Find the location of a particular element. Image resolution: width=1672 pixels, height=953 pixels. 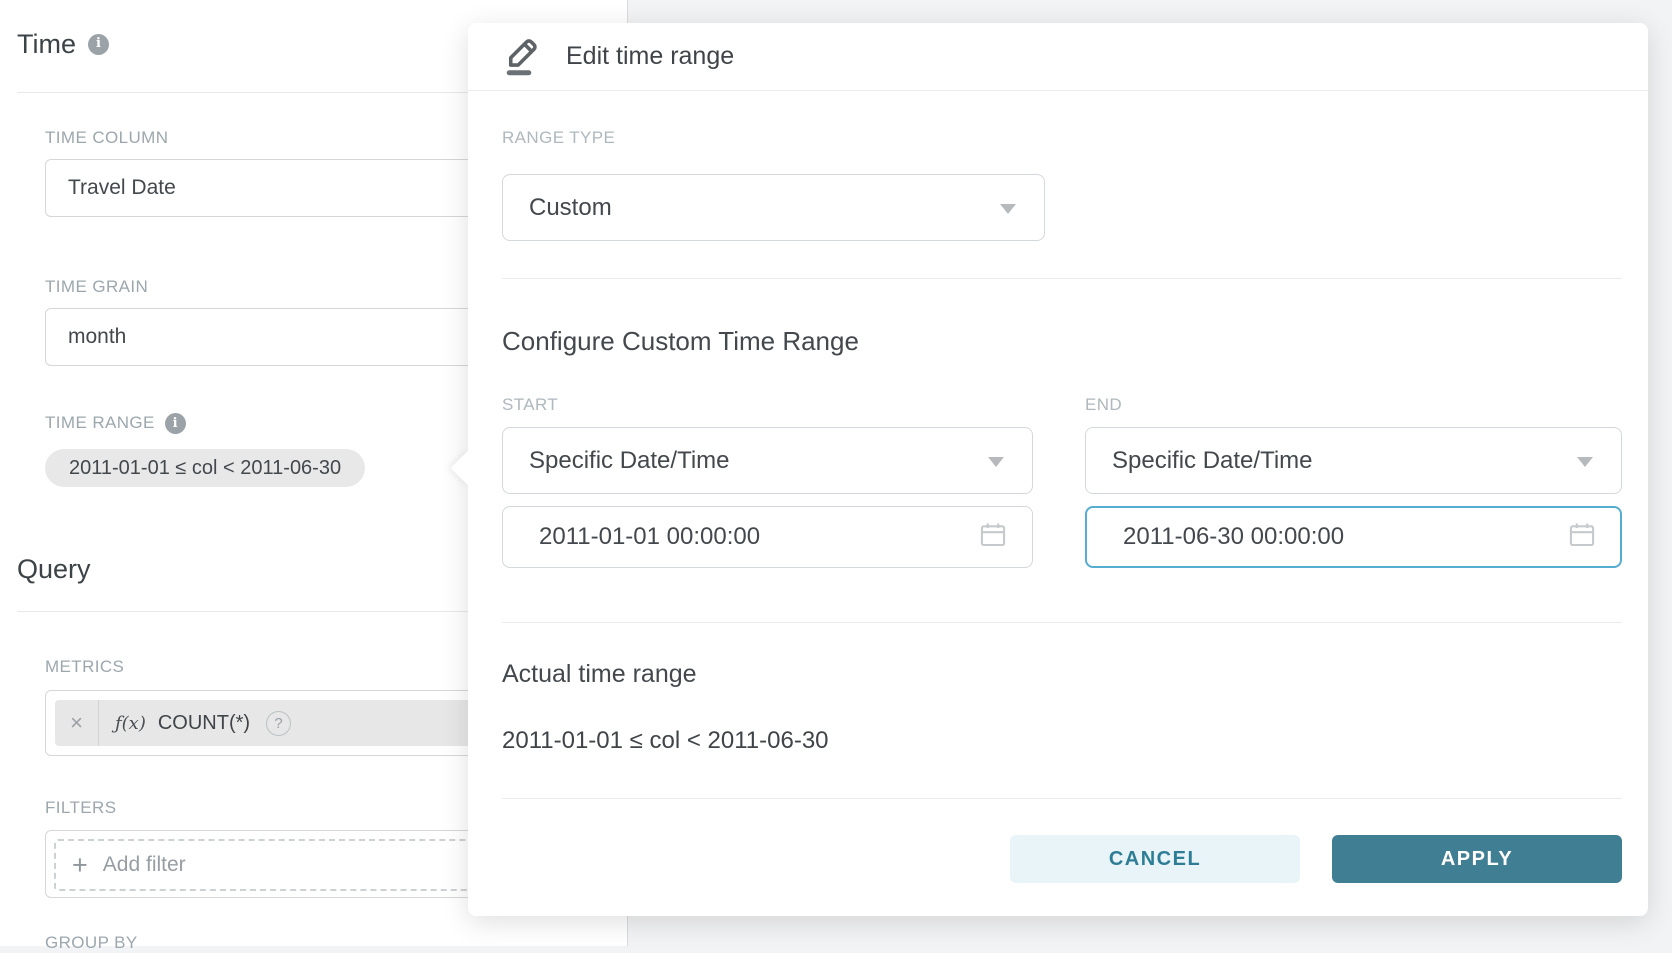

time-column-value: Travel Date is located at coordinates (122, 187).